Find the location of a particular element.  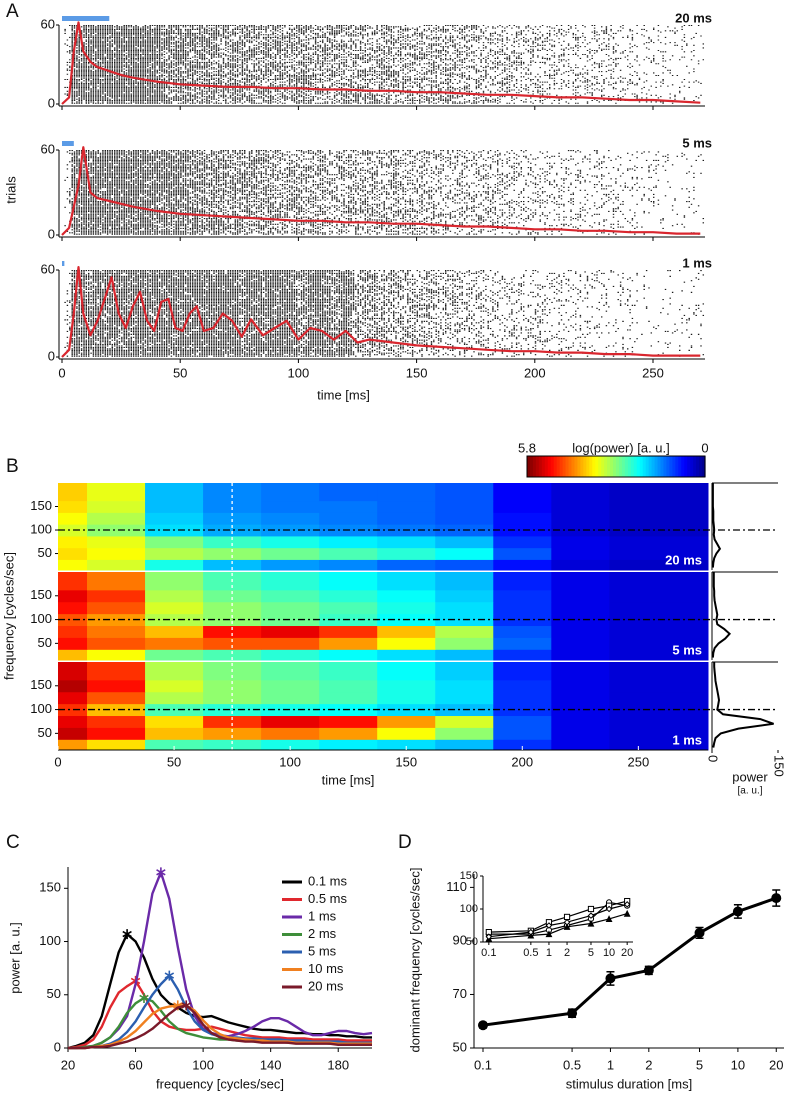

x-tick-label: 50 is located at coordinates (180, 372).